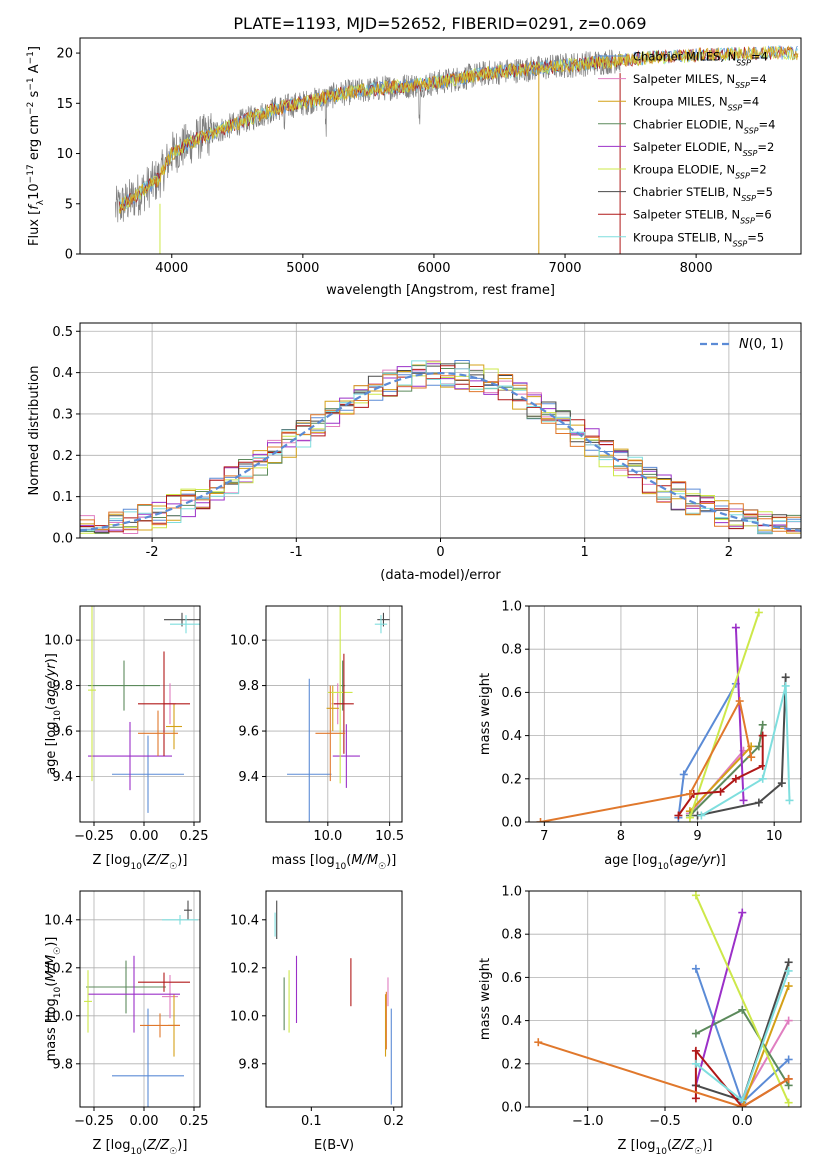 This screenshot has width=819, height=1170. What do you see at coordinates (511, 823) in the screenshot?
I see `y-tick-label: 0.0` at bounding box center [511, 823].